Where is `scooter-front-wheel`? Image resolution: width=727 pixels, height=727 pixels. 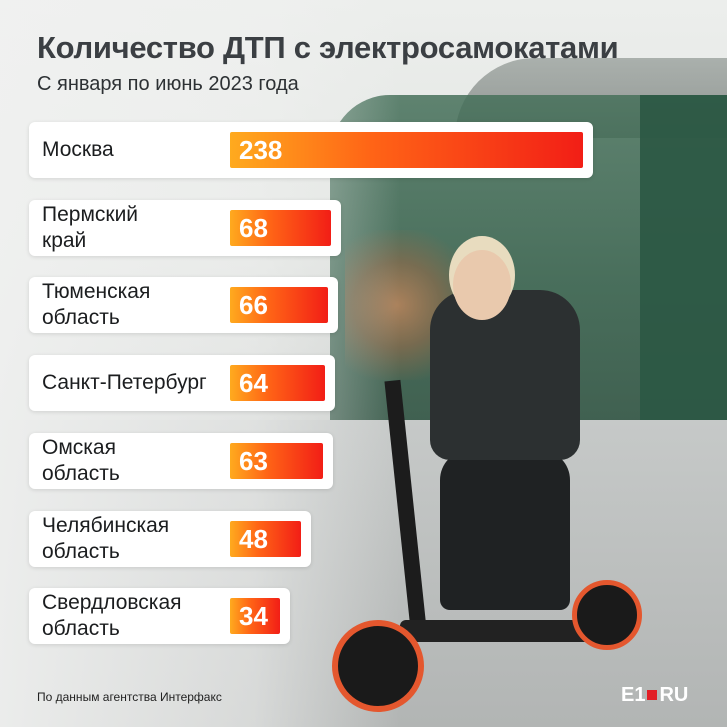 scooter-front-wheel is located at coordinates (378, 666).